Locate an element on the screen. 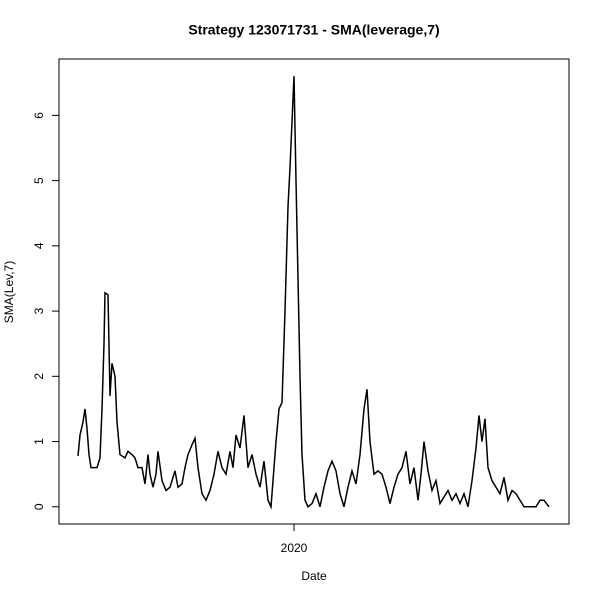 The width and height of the screenshot is (600, 600). y-tick-label: 6 is located at coordinates (39, 115).